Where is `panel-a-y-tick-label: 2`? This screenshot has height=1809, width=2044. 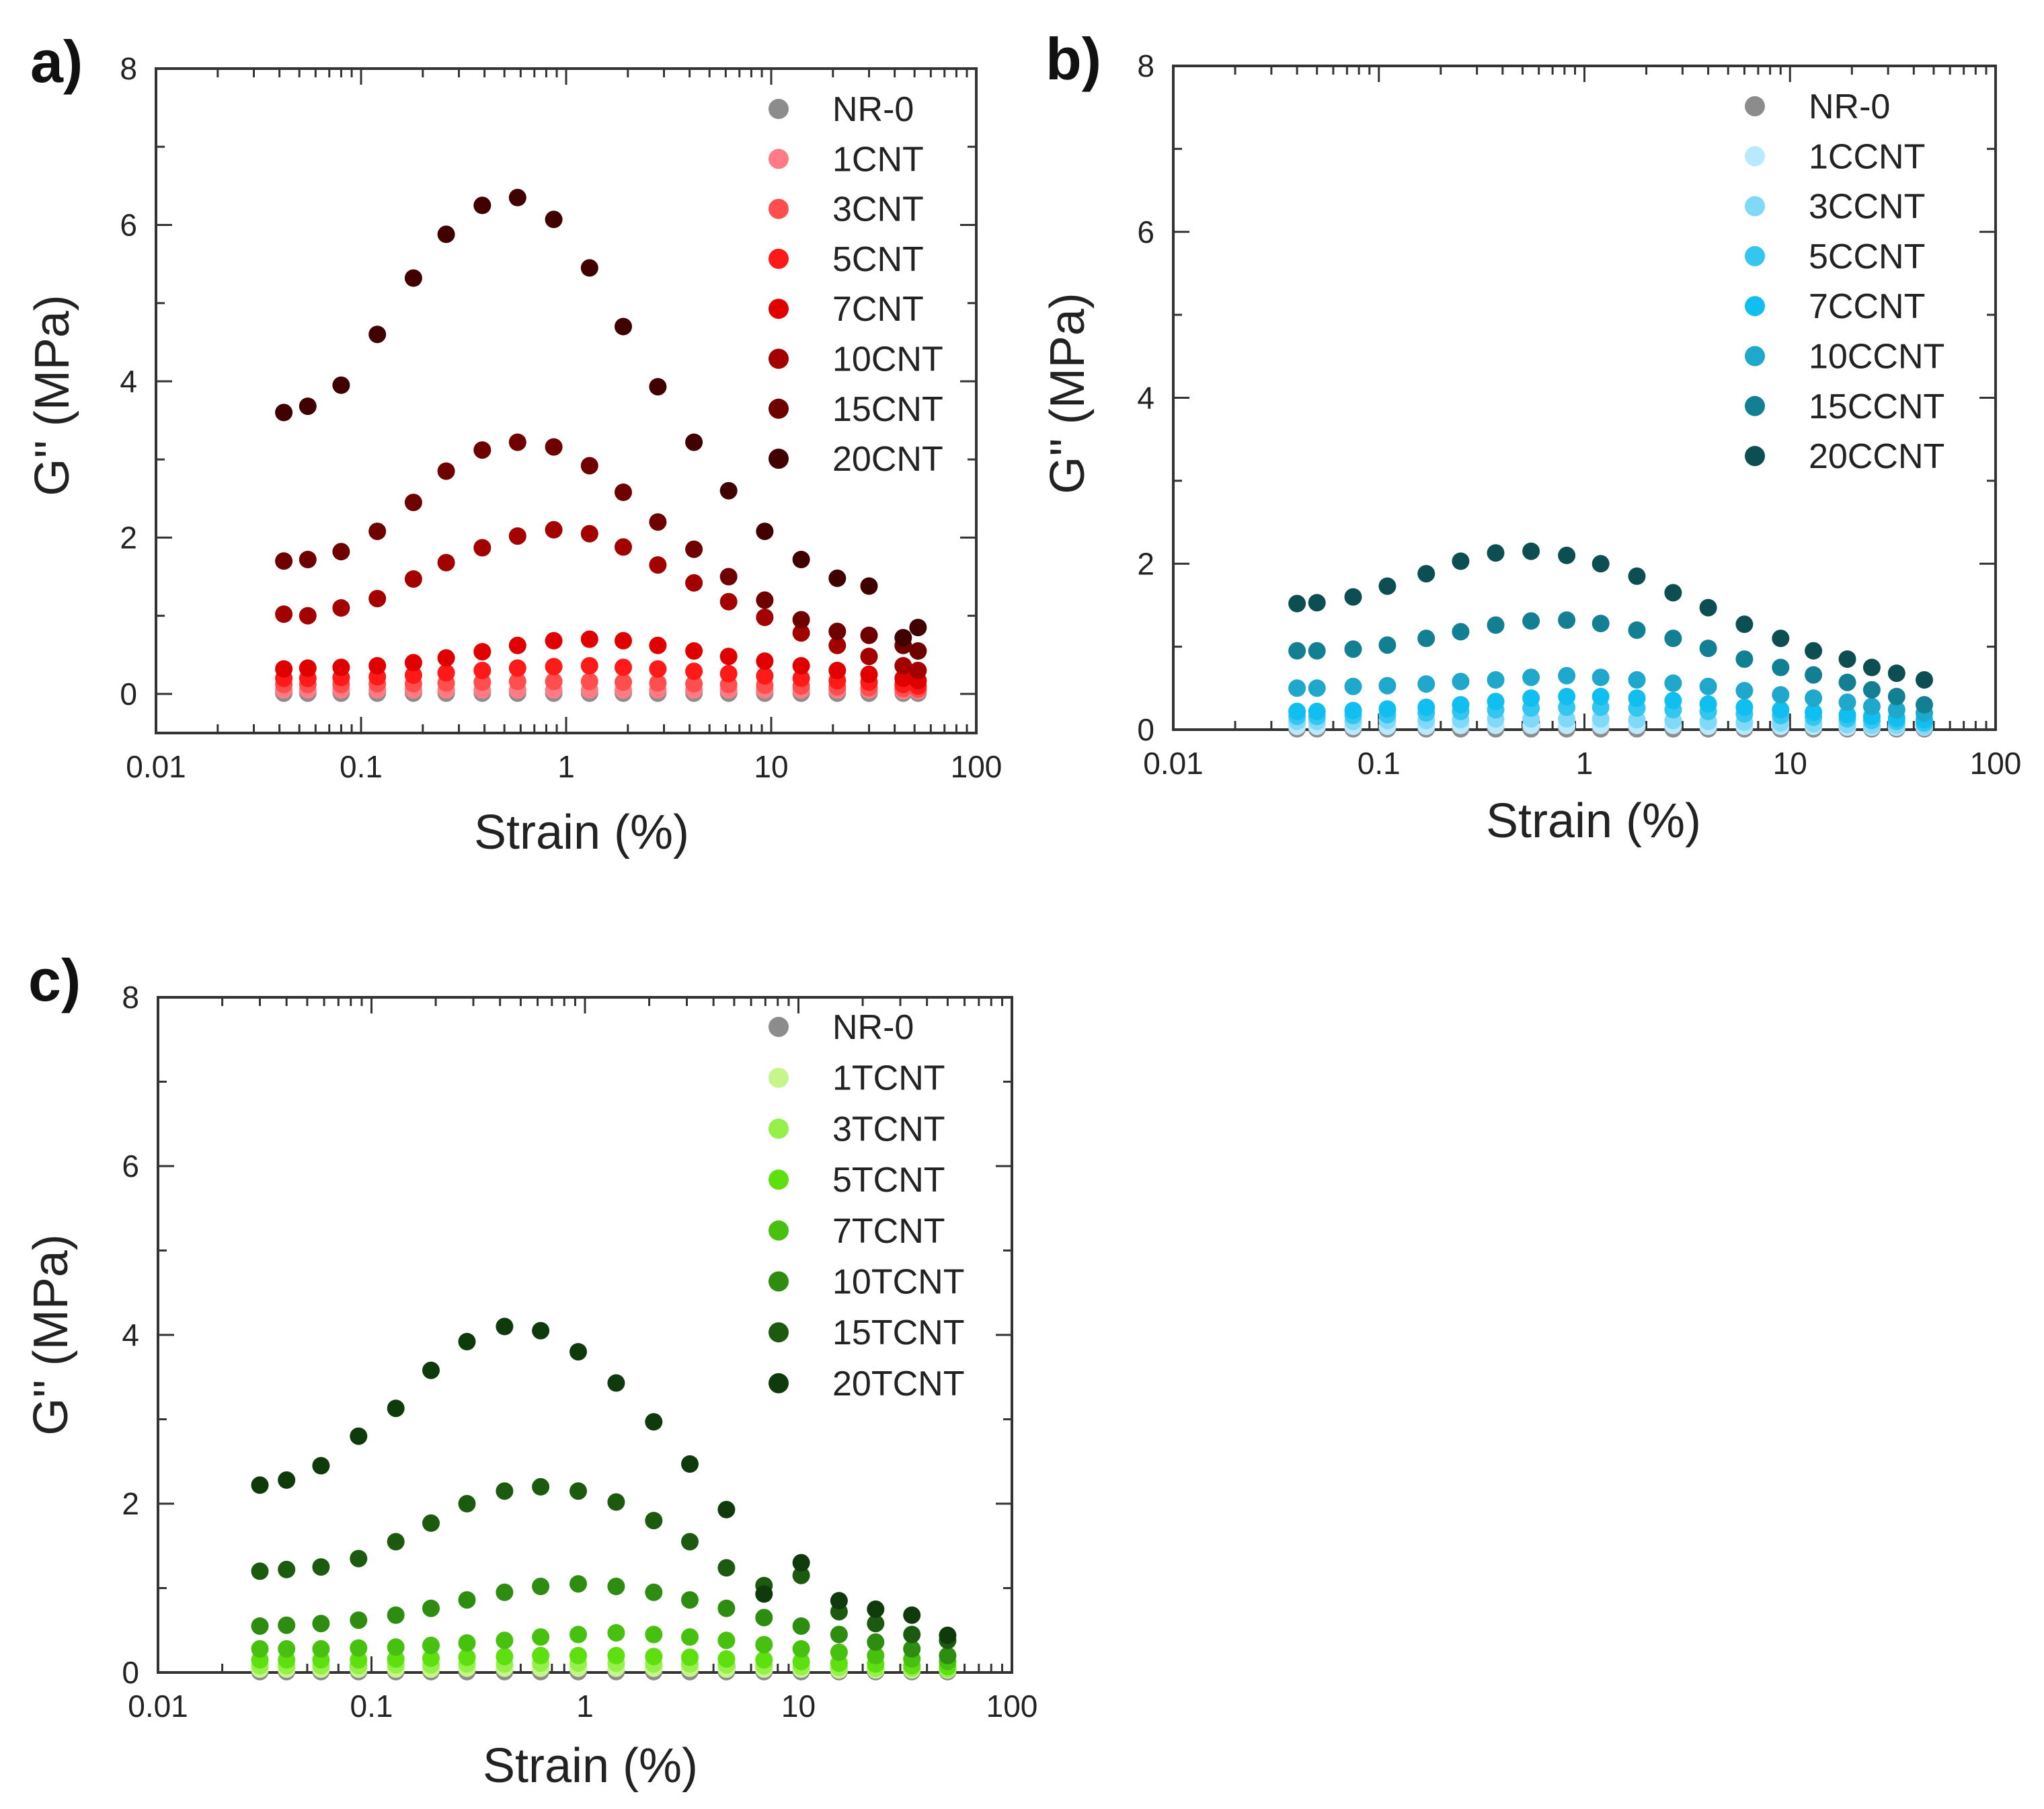 panel-a-y-tick-label: 2 is located at coordinates (128, 537).